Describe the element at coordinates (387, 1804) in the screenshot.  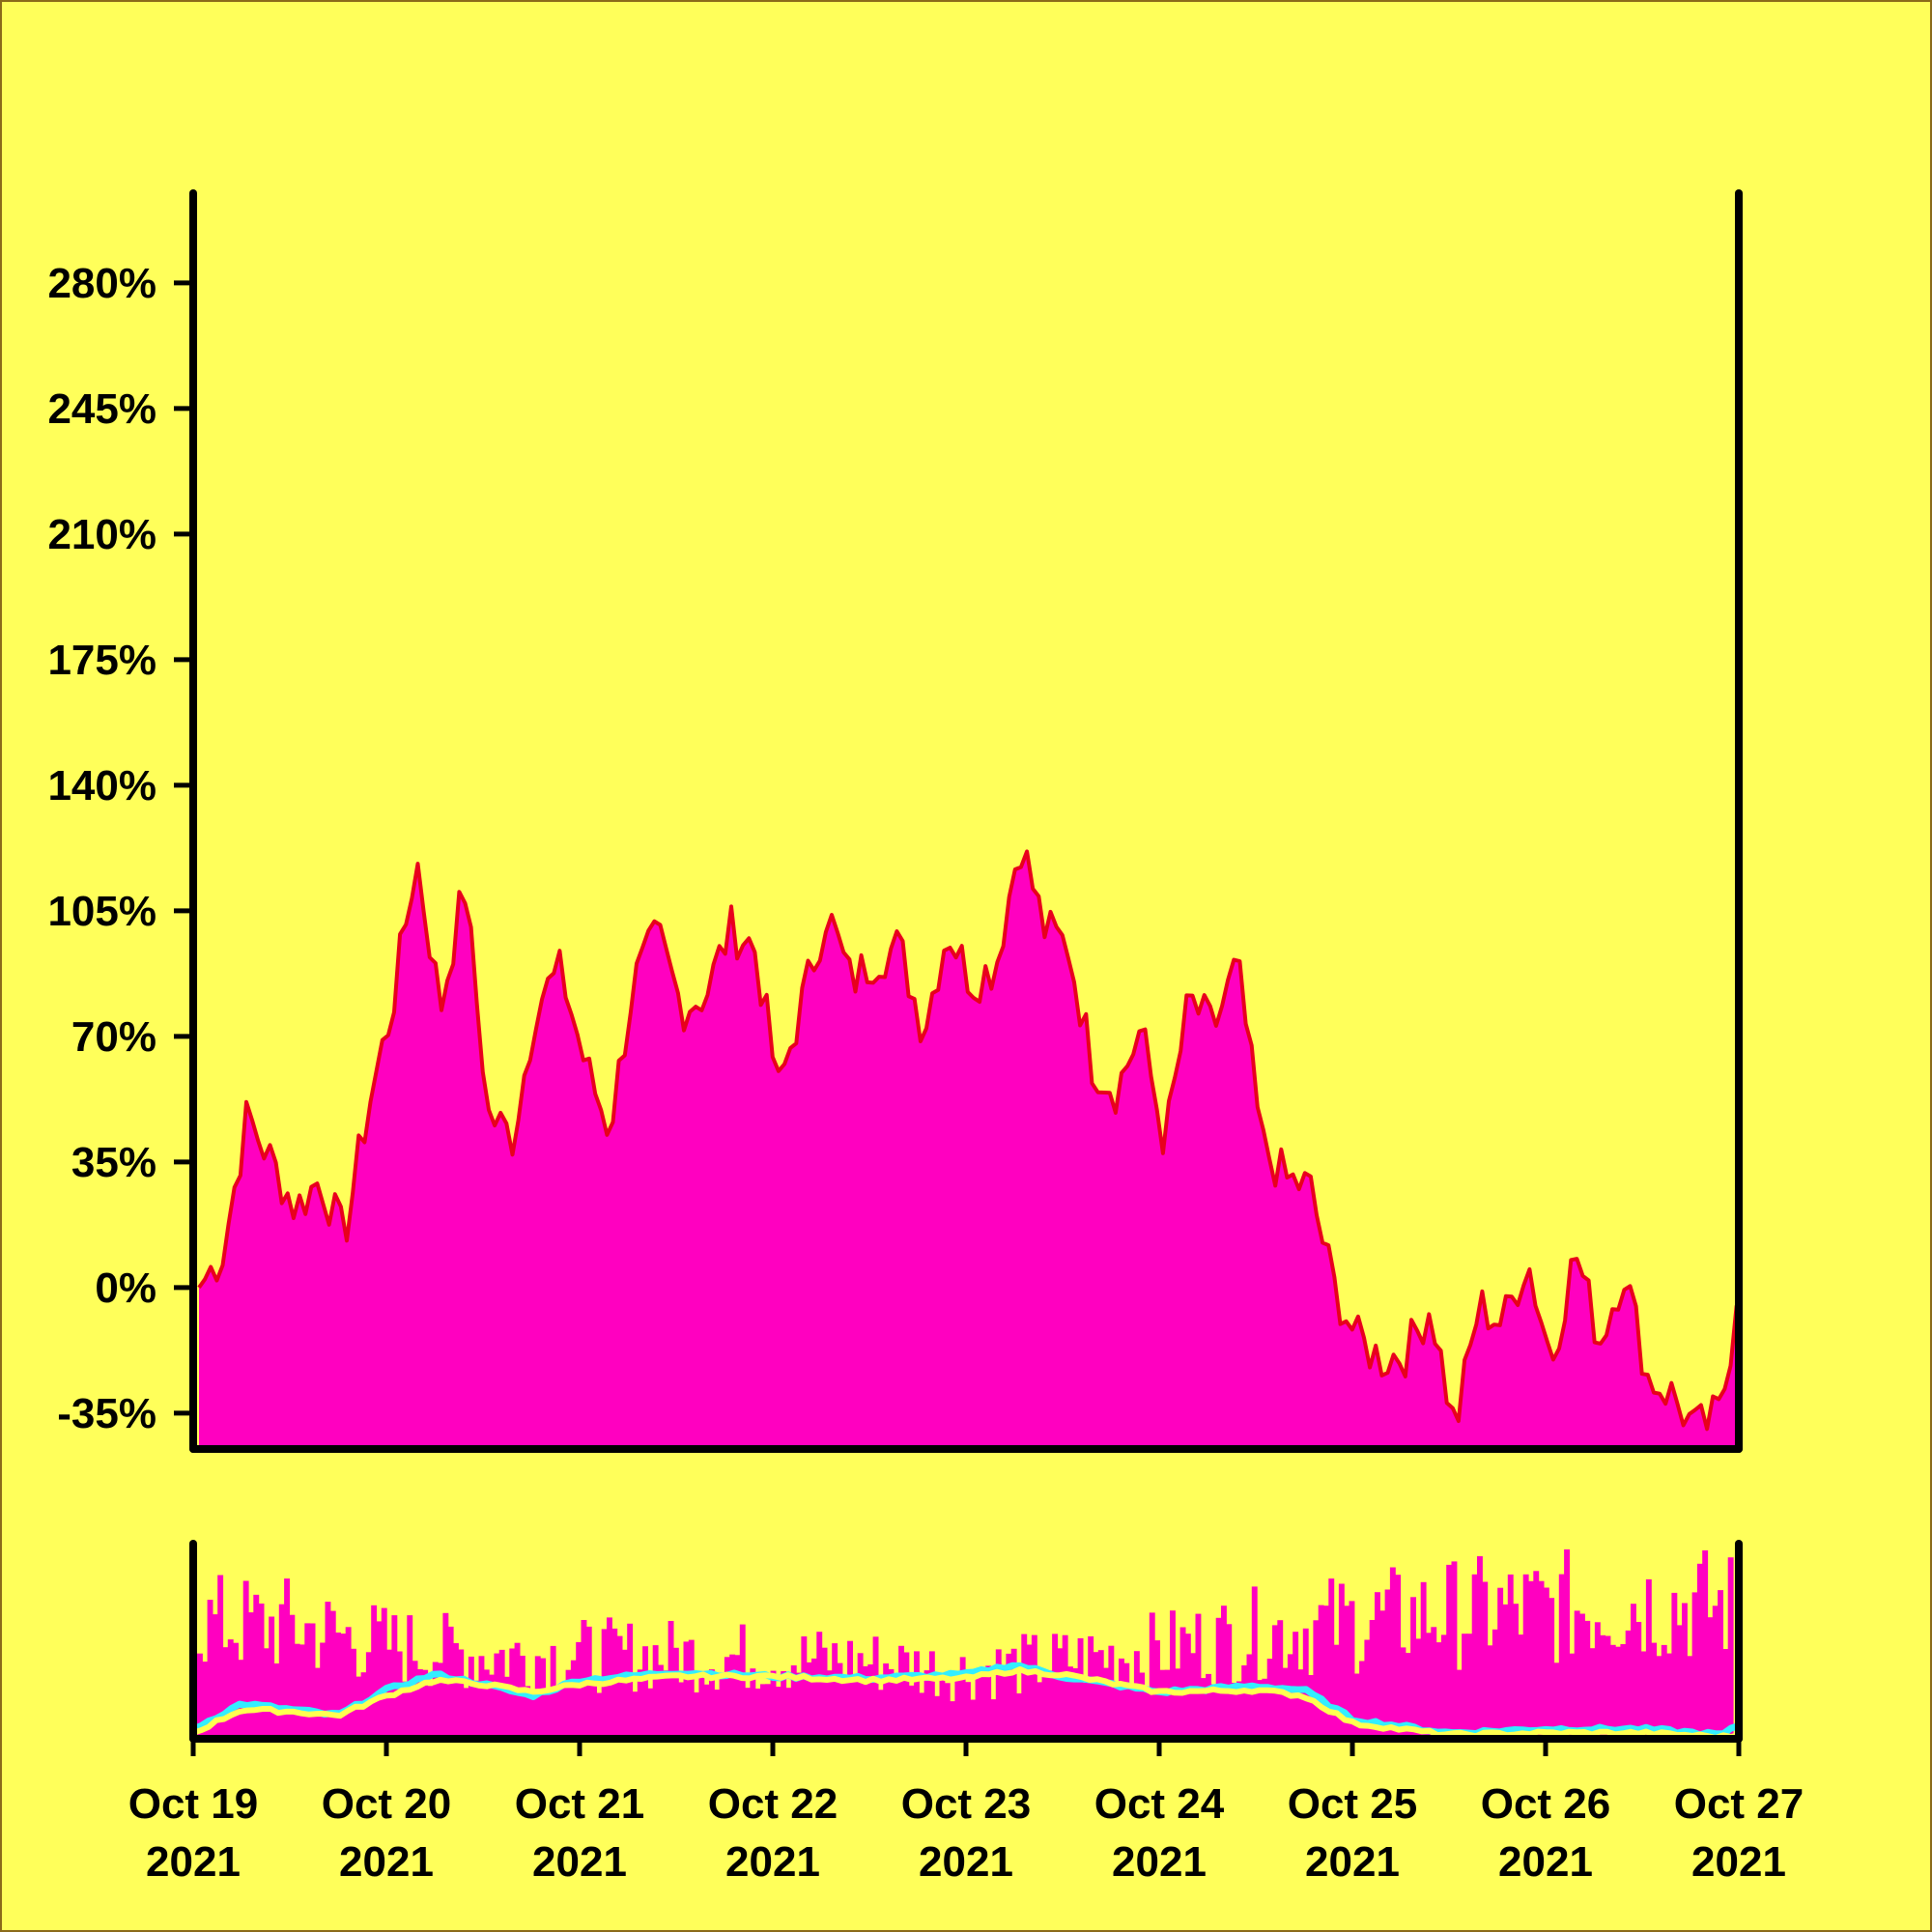
I see `x-tick-label-date: Oct 20` at that location.